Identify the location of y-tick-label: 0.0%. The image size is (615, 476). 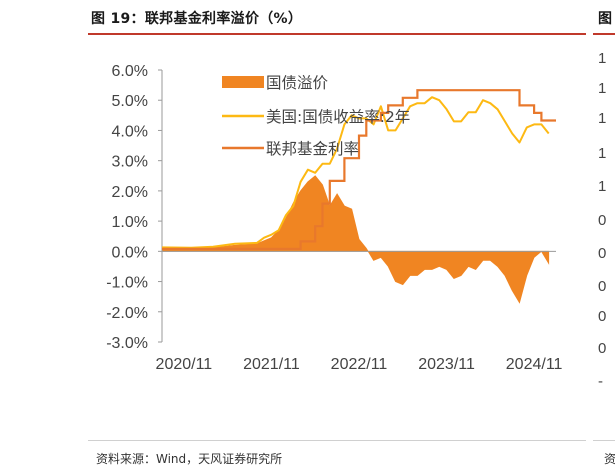
(130, 252).